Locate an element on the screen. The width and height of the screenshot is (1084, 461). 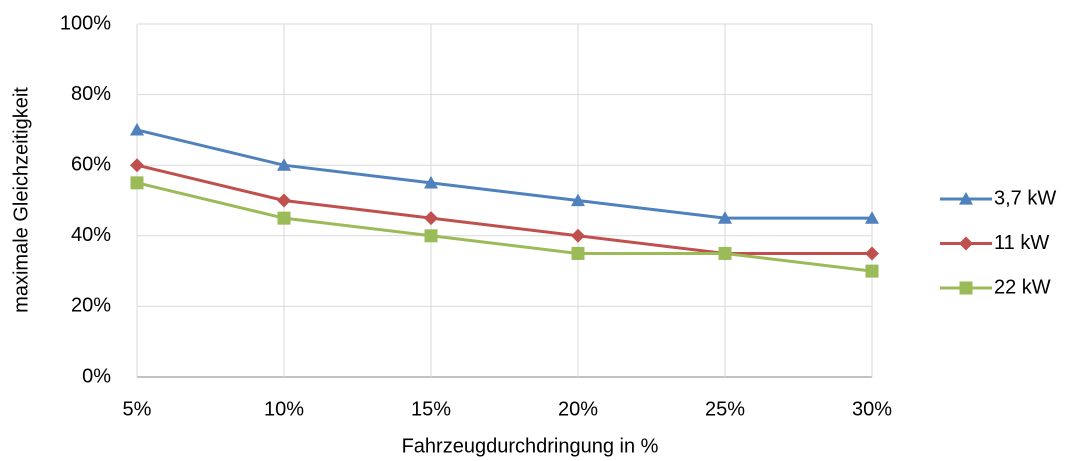
x-tick-label: 15% is located at coordinates (431, 409).